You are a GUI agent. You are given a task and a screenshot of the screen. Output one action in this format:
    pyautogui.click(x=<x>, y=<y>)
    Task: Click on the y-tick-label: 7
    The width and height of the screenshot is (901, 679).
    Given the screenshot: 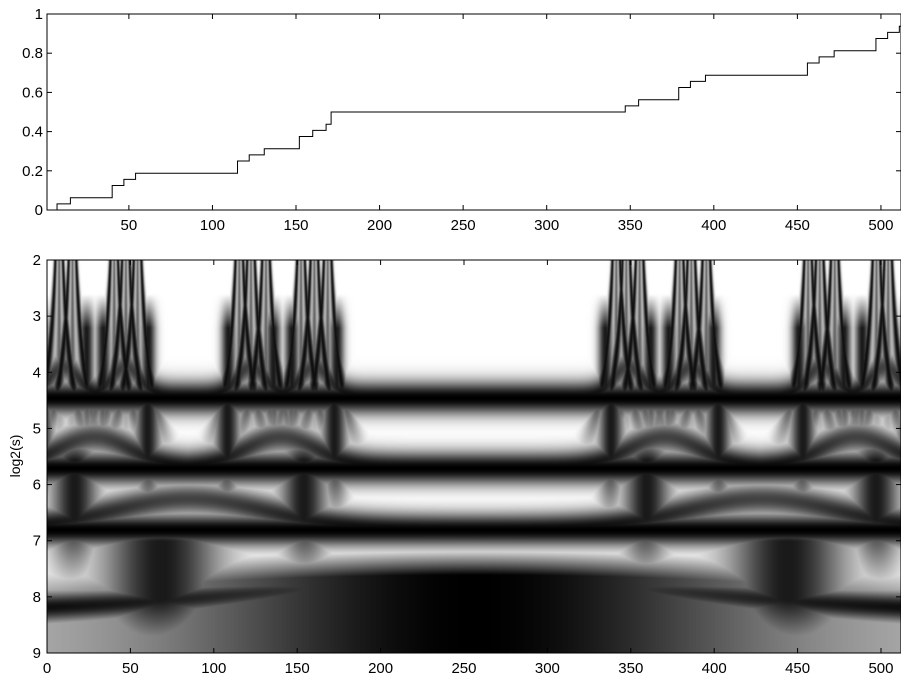 What is the action you would take?
    pyautogui.click(x=37, y=541)
    